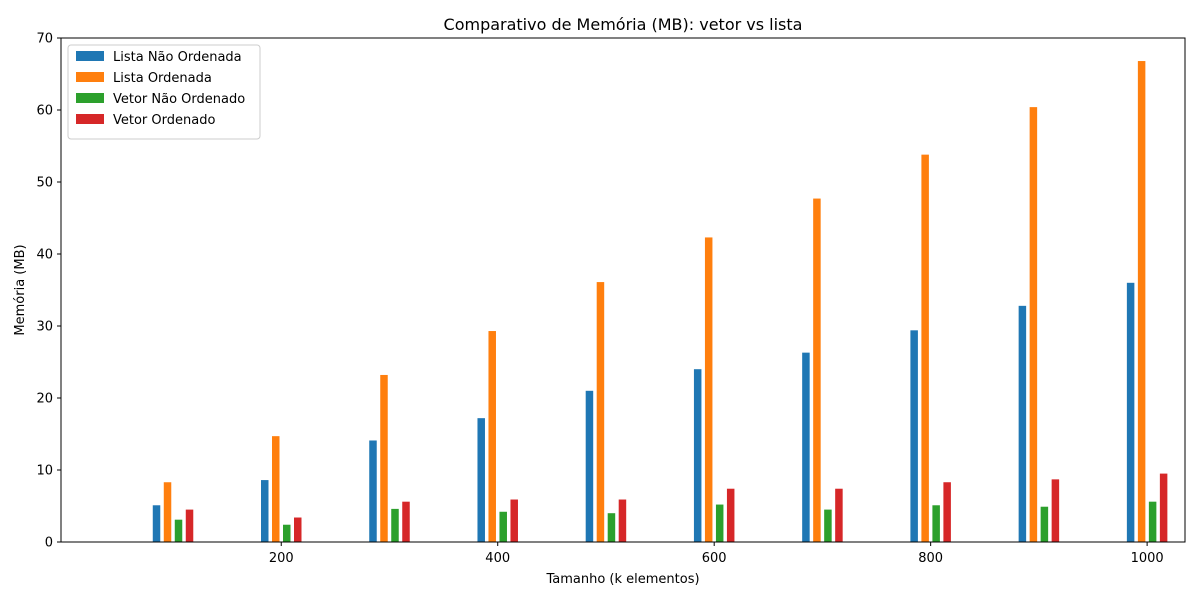 The image size is (1200, 600). Describe the element at coordinates (90, 119) in the screenshot. I see `legend-swatch-vetor-ordenado` at that location.